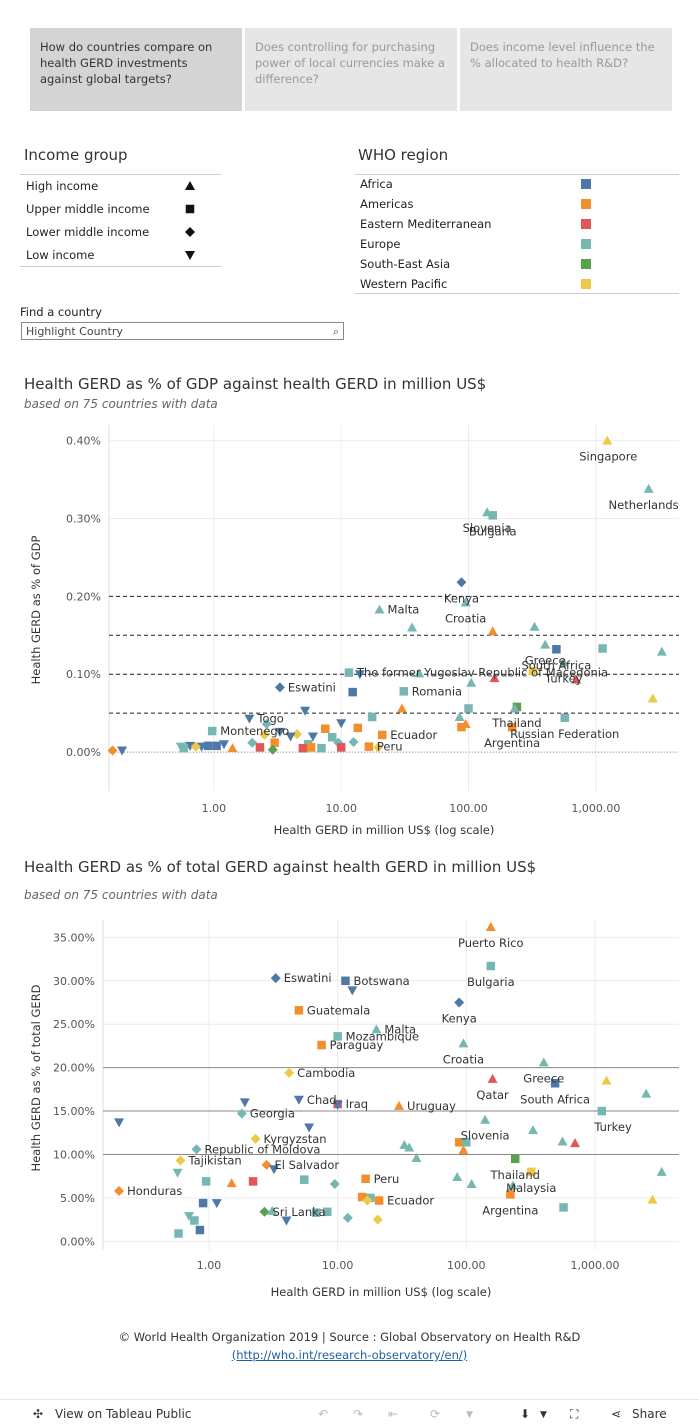 The width and height of the screenshot is (699, 1427). What do you see at coordinates (426, 224) in the screenshot?
I see `region-legend-label: Eastern Mediterranean` at bounding box center [426, 224].